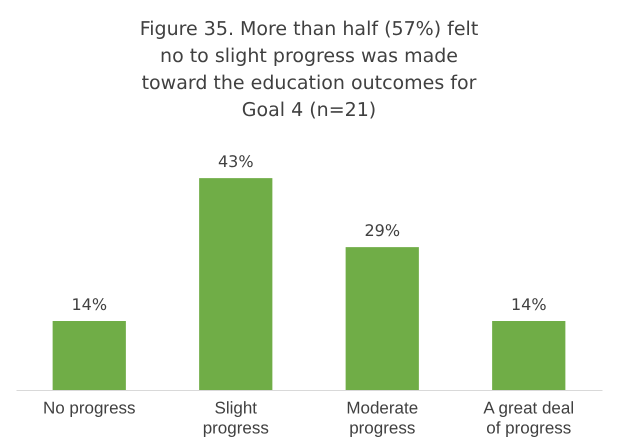  Describe the element at coordinates (382, 230) in the screenshot. I see `data-label: 29%` at that location.